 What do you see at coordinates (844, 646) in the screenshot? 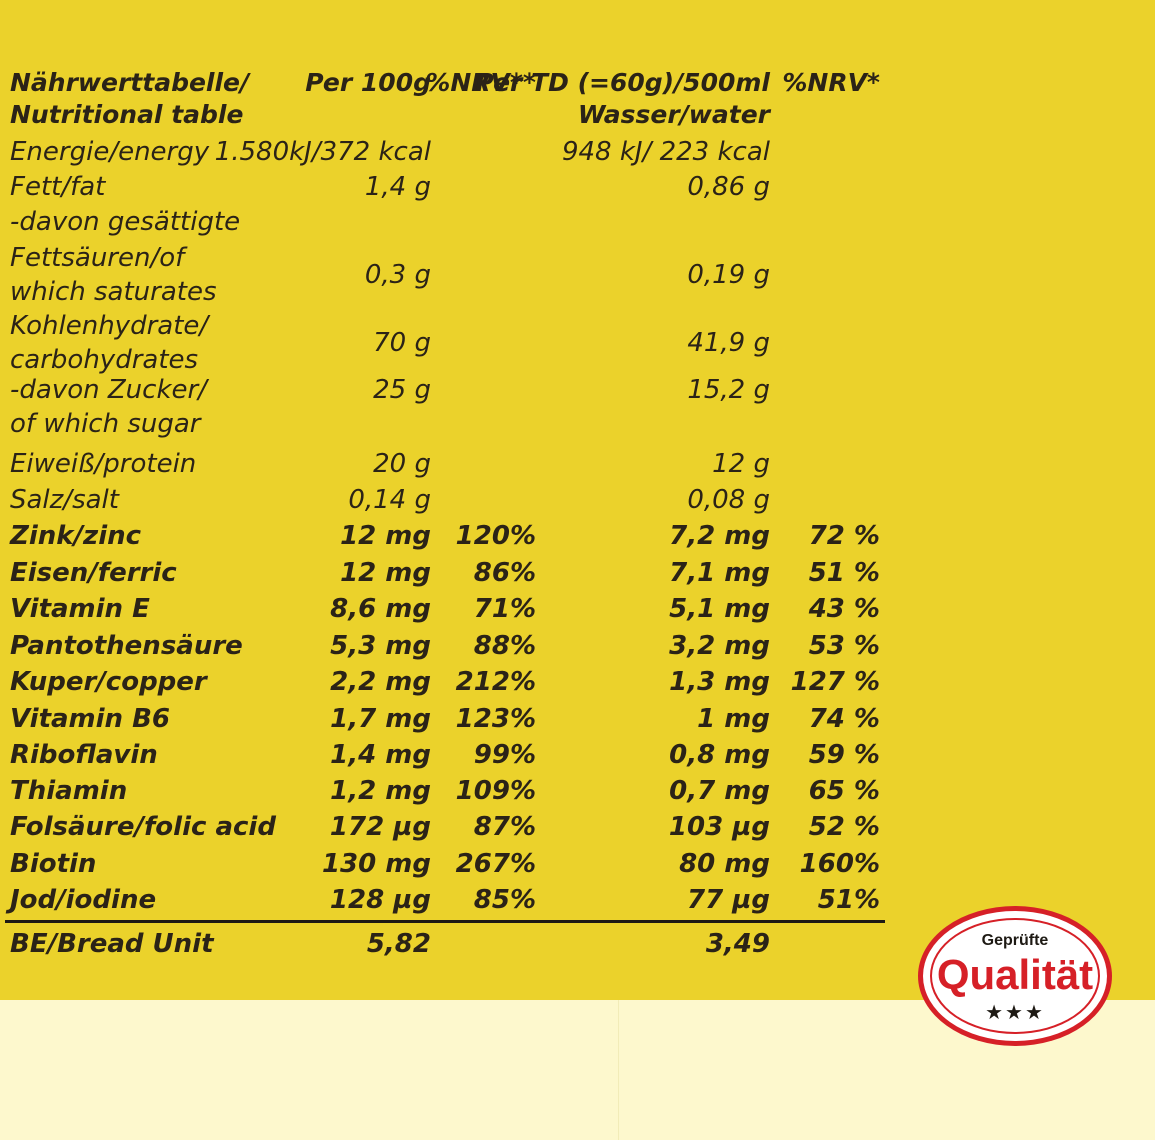
I see `value-nrvTD: 53 %` at bounding box center [844, 646].